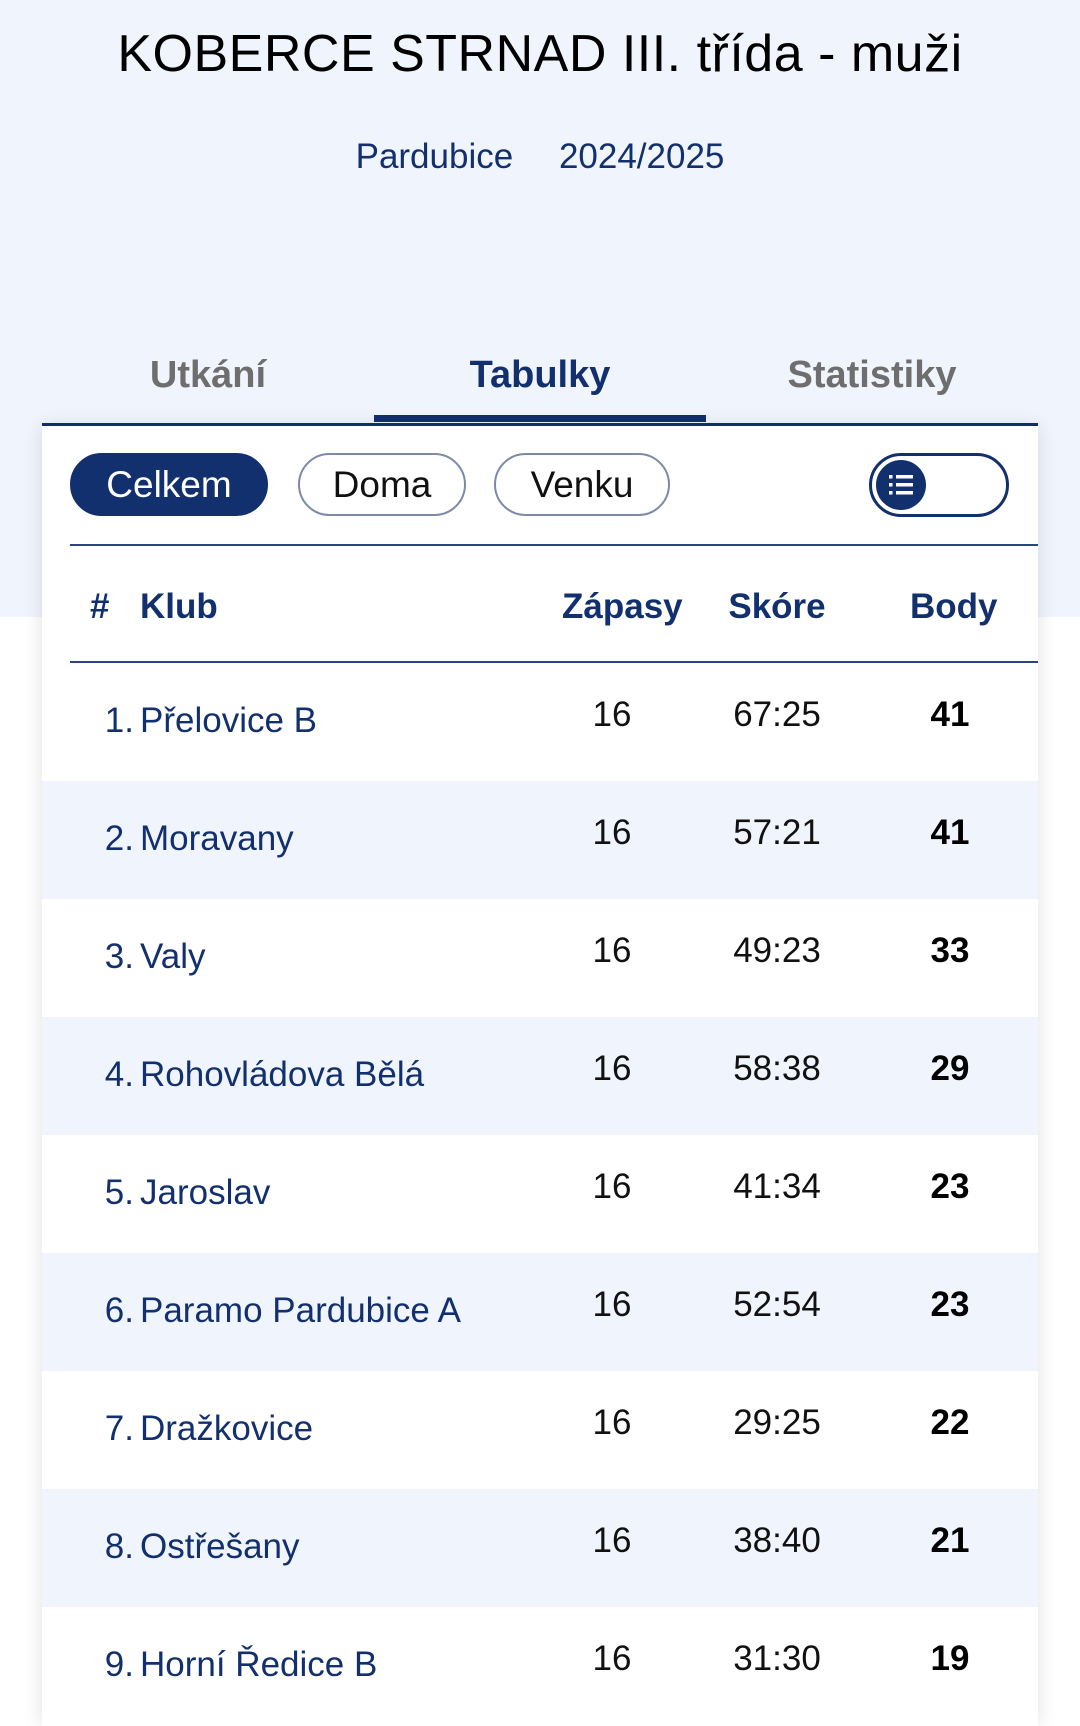 This screenshot has width=1080, height=1726. I want to click on filter-venku-button: Venku, so click(582, 484).